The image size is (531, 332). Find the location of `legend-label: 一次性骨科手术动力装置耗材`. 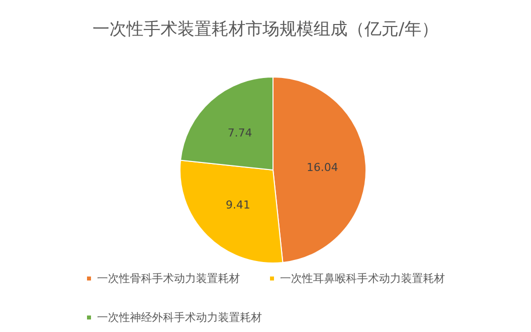

legend-label: 一次性骨科手术动力装置耗材 is located at coordinates (168, 278).